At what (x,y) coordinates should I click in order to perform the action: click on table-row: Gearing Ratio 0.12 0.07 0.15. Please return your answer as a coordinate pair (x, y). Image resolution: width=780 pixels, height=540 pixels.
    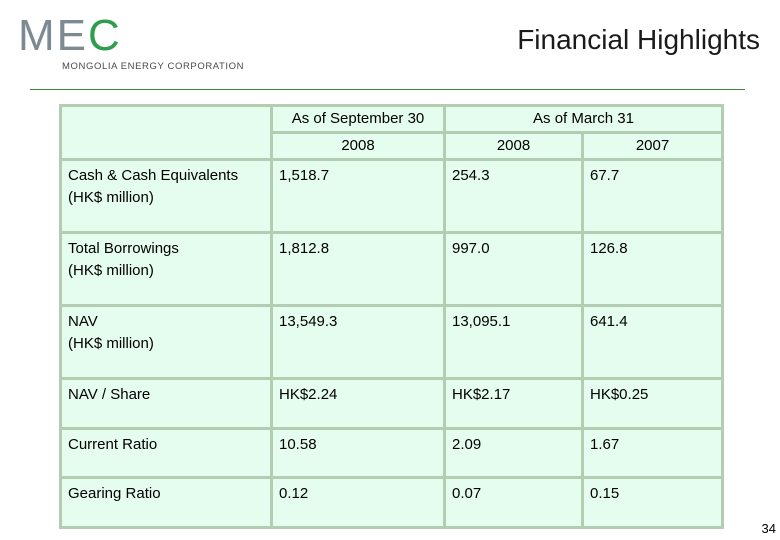
    Looking at the image, I should click on (391, 502).